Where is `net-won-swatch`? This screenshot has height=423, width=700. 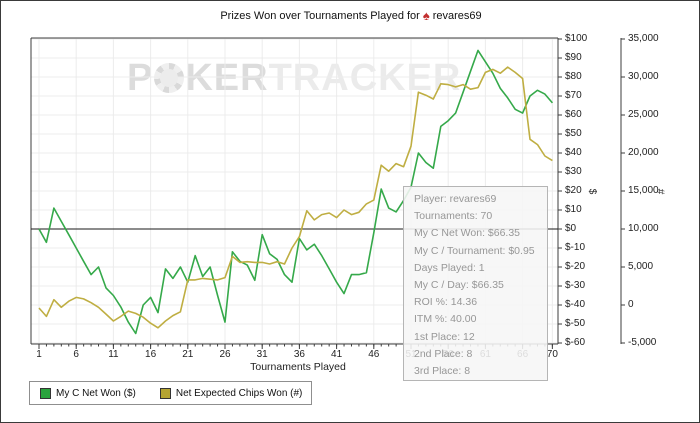 net-won-swatch is located at coordinates (45, 393).